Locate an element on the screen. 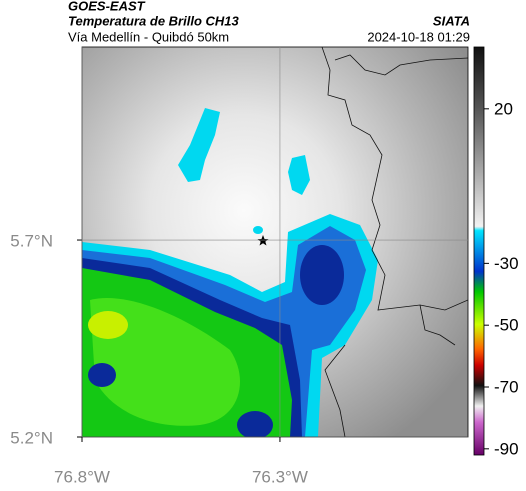  colorbar-tick-label: -90 is located at coordinates (506, 448).